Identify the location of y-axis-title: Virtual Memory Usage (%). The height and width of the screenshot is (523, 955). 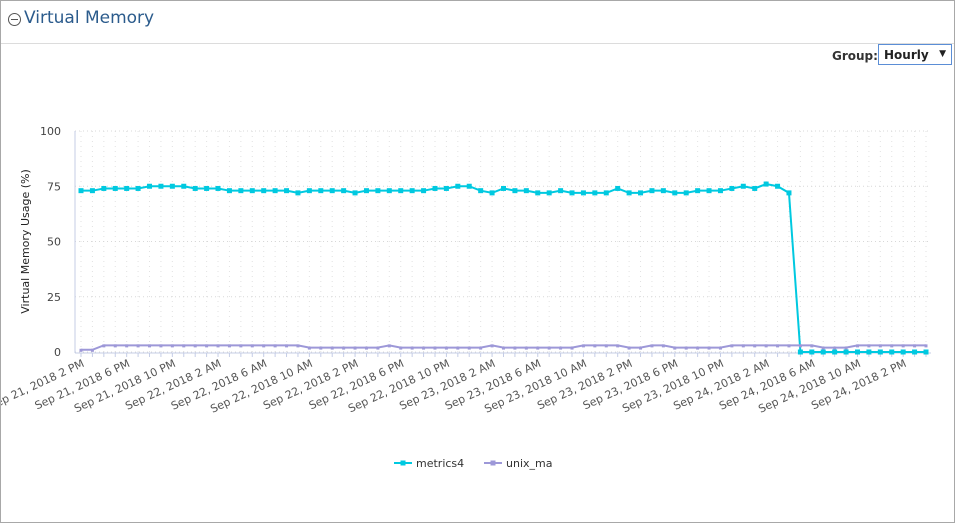
(25, 241).